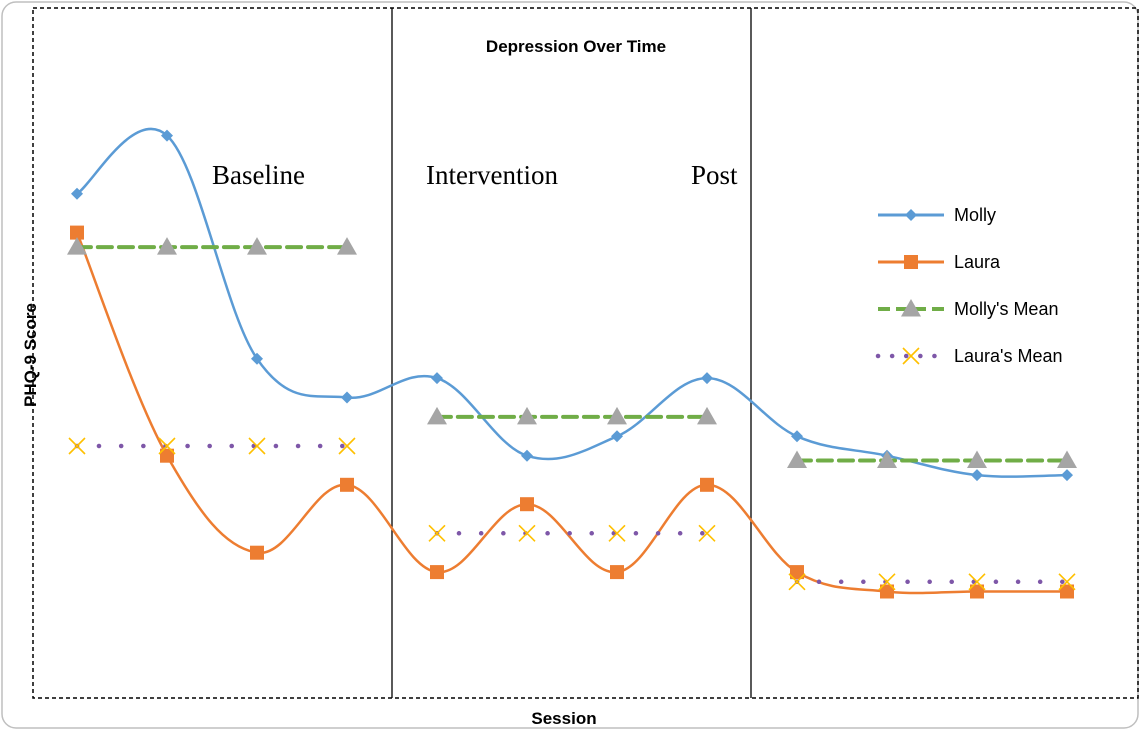 The image size is (1141, 731). Describe the element at coordinates (258, 175) in the screenshot. I see `phase-label-baseline: Baseline` at that location.